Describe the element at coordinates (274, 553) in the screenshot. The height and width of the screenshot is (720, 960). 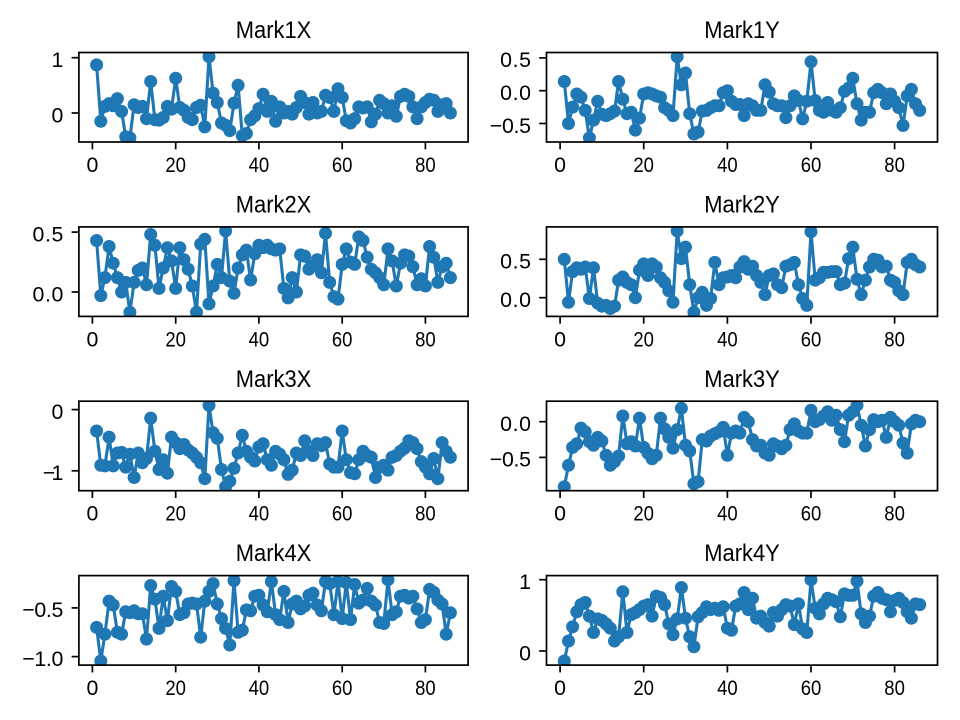
I see `svg-text: Mark4X` at that location.